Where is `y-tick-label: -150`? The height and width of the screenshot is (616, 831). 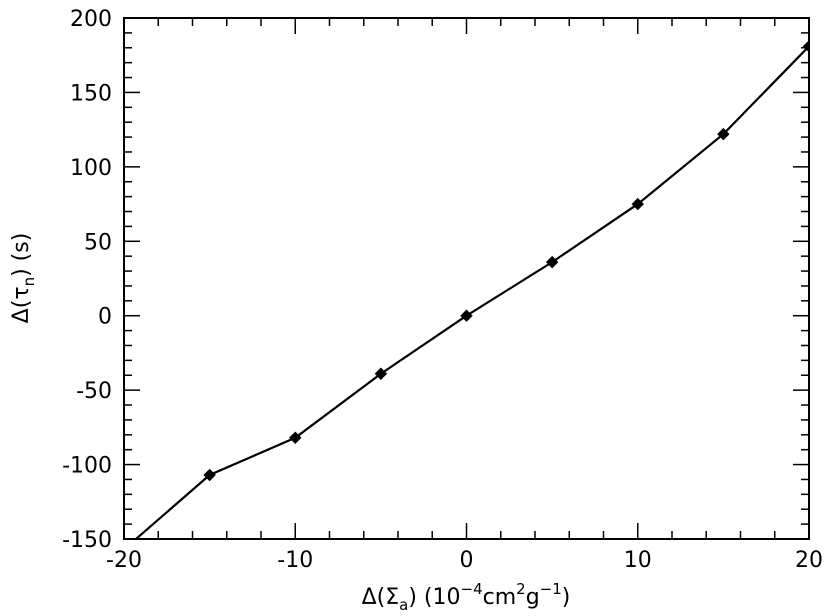 y-tick-label: -150 is located at coordinates (87, 540).